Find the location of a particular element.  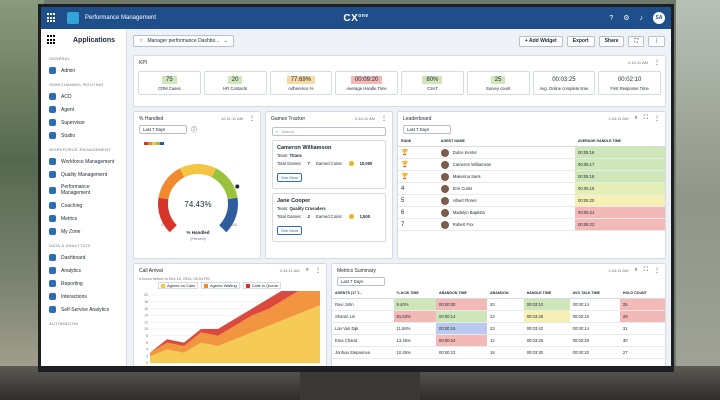

help-icon: ? is located at coordinates (611, 18).